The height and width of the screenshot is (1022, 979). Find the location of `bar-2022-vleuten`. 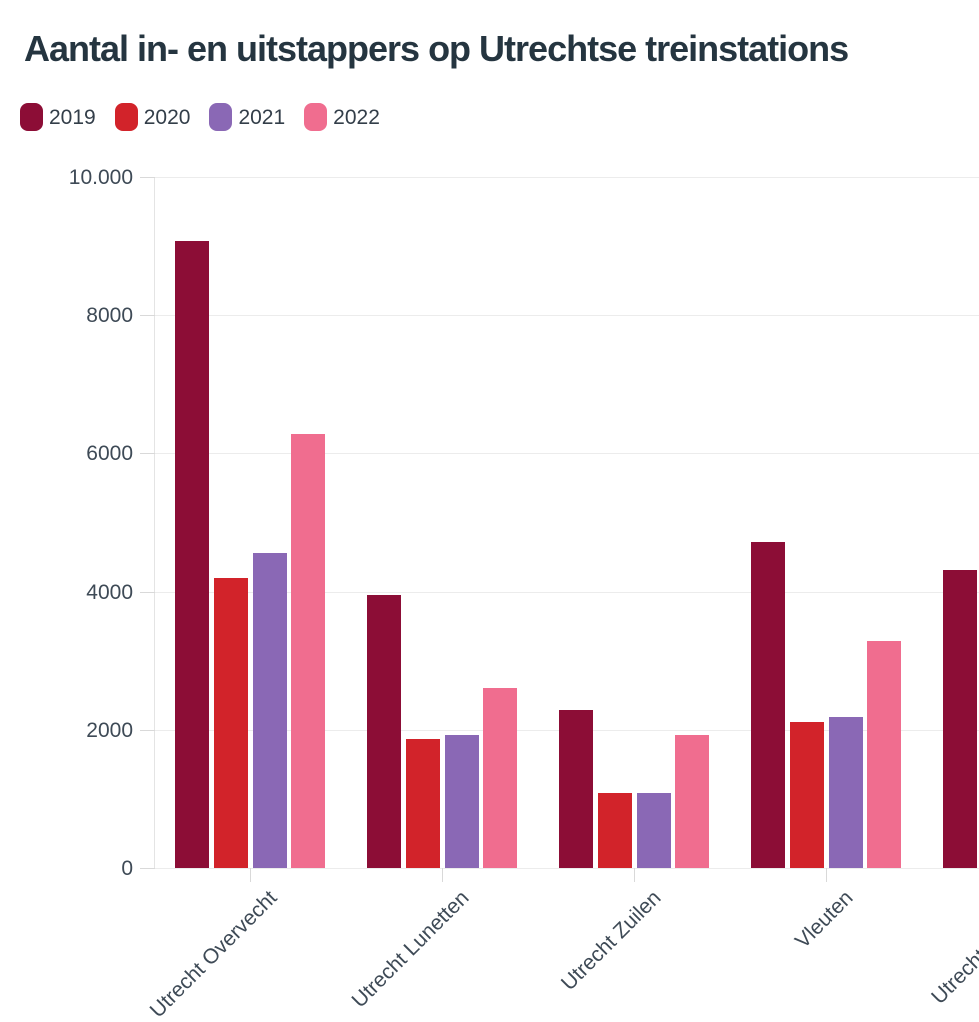

bar-2022-vleuten is located at coordinates (884, 754).